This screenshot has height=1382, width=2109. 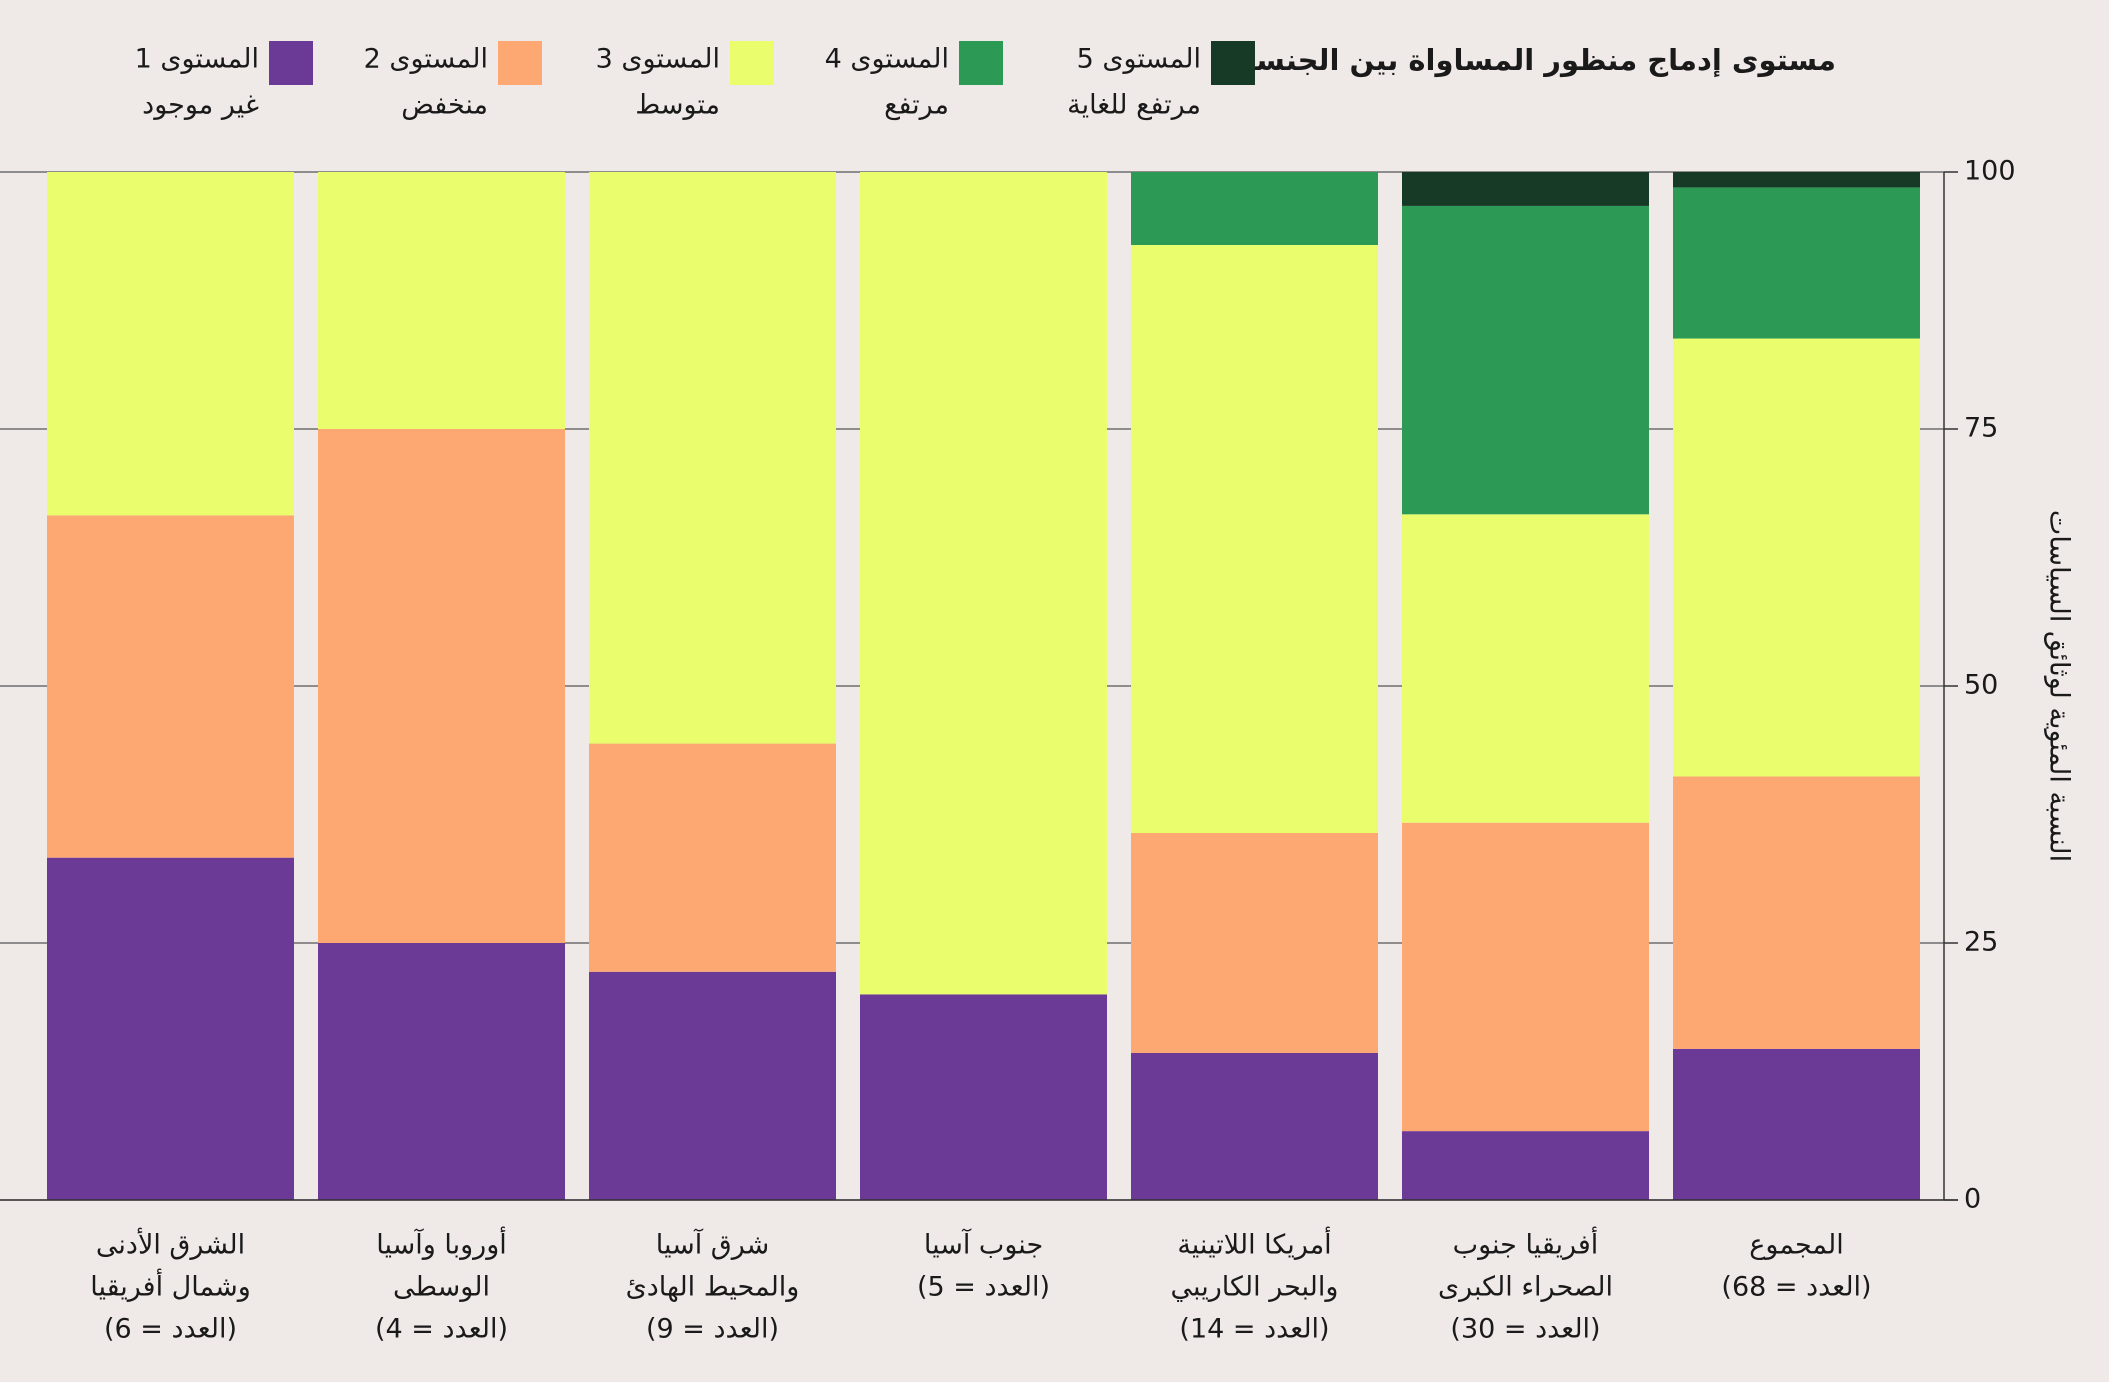 I want to click on y-tick-label: 0, so click(x=1972, y=1199).